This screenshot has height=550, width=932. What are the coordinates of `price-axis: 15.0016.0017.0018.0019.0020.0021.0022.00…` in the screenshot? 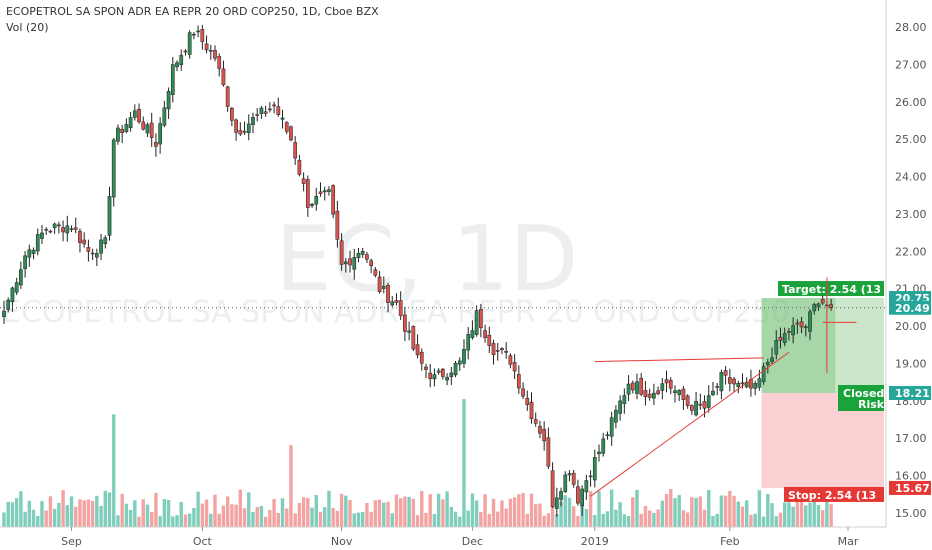 It's located at (911, 270).